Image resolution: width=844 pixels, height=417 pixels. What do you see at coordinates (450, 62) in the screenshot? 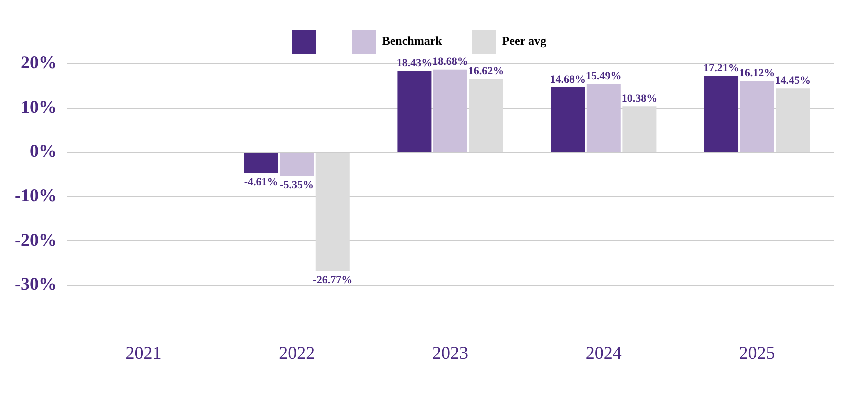
I see `data-label: 18.68%` at bounding box center [450, 62].